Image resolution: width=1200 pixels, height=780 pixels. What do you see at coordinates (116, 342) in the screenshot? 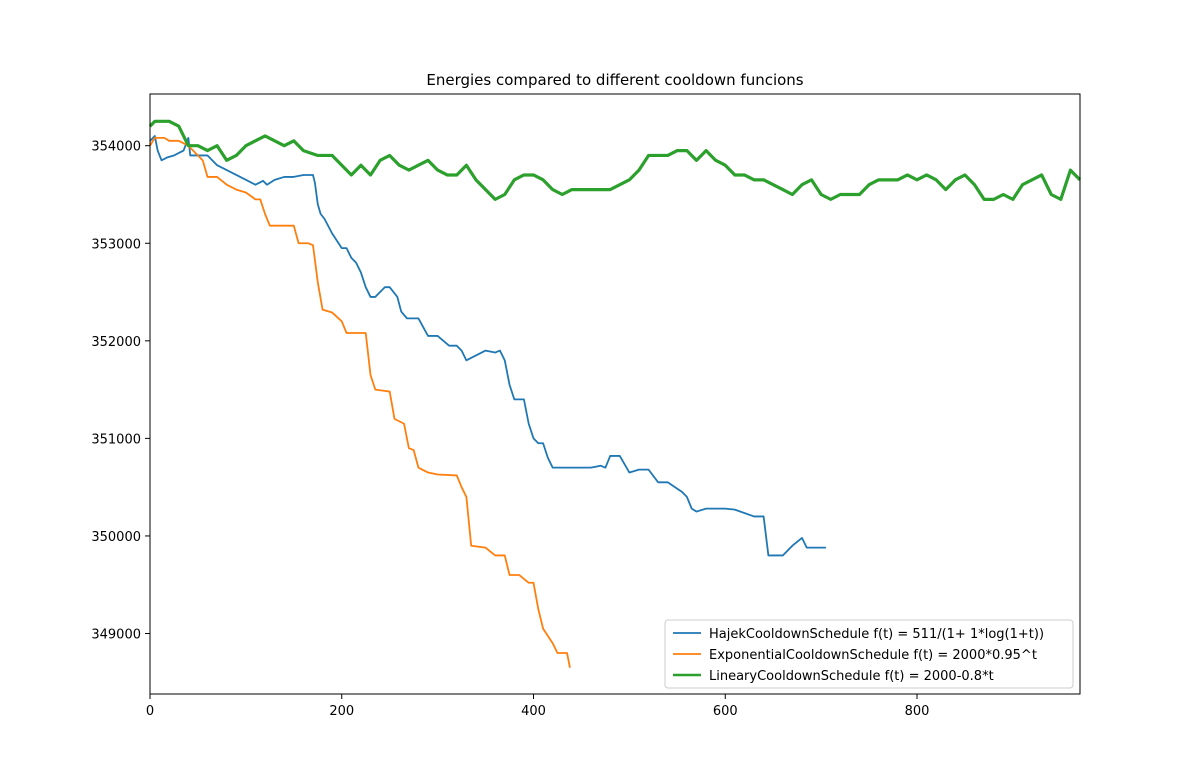
I see `y-tick-label: 352000` at bounding box center [116, 342].